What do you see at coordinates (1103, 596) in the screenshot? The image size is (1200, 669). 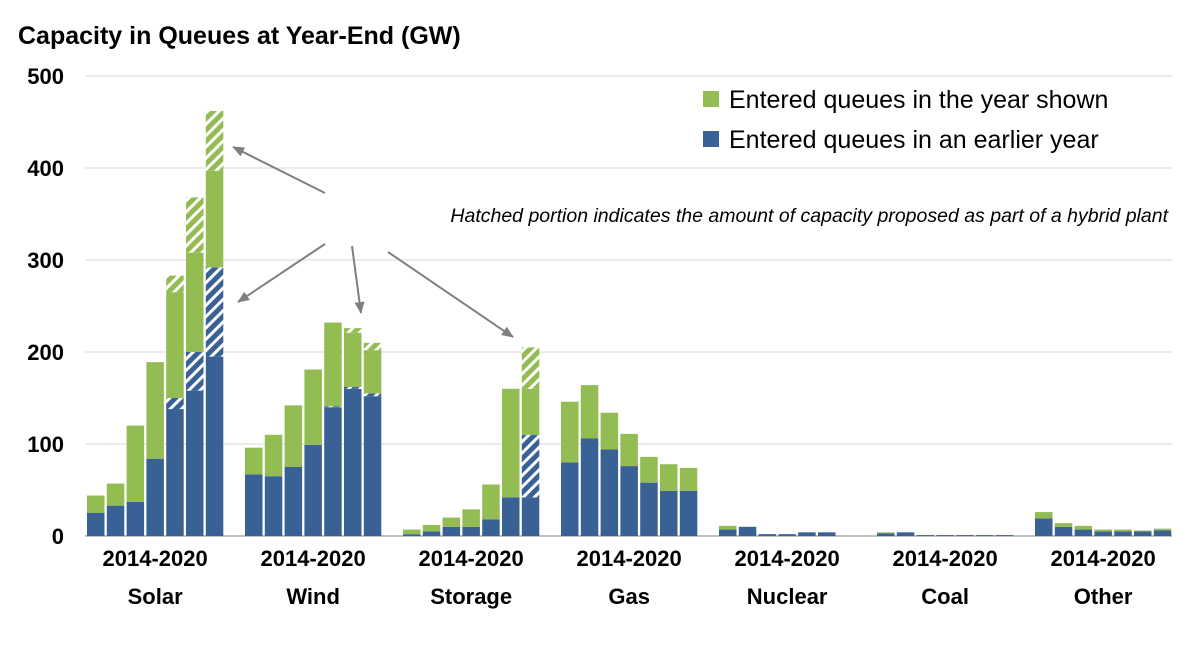 I see `x-category-label: Other` at bounding box center [1103, 596].